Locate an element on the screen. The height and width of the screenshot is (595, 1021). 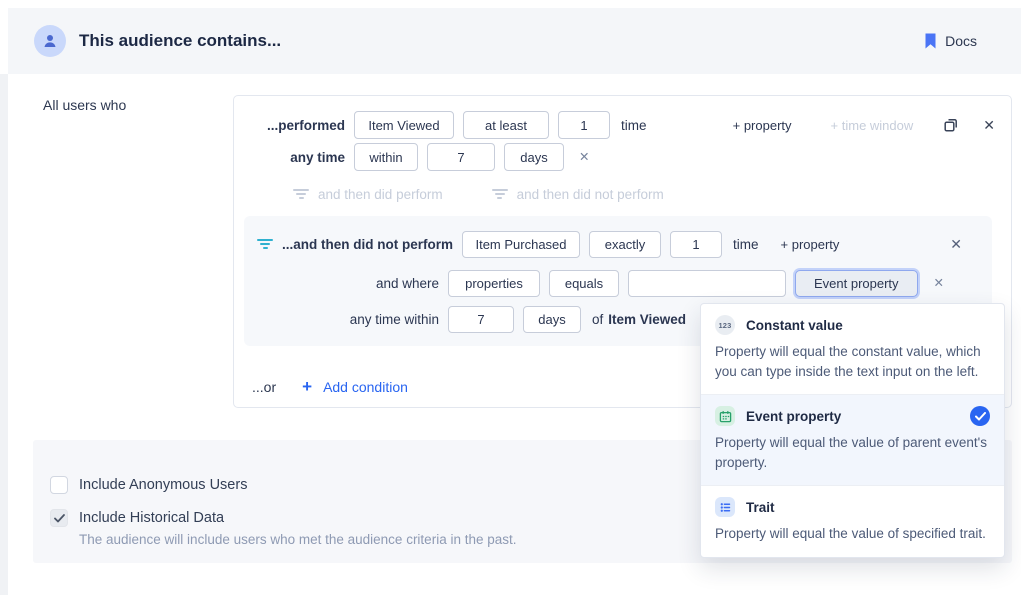
add-condition-button: + Add condition is located at coordinates (355, 386).